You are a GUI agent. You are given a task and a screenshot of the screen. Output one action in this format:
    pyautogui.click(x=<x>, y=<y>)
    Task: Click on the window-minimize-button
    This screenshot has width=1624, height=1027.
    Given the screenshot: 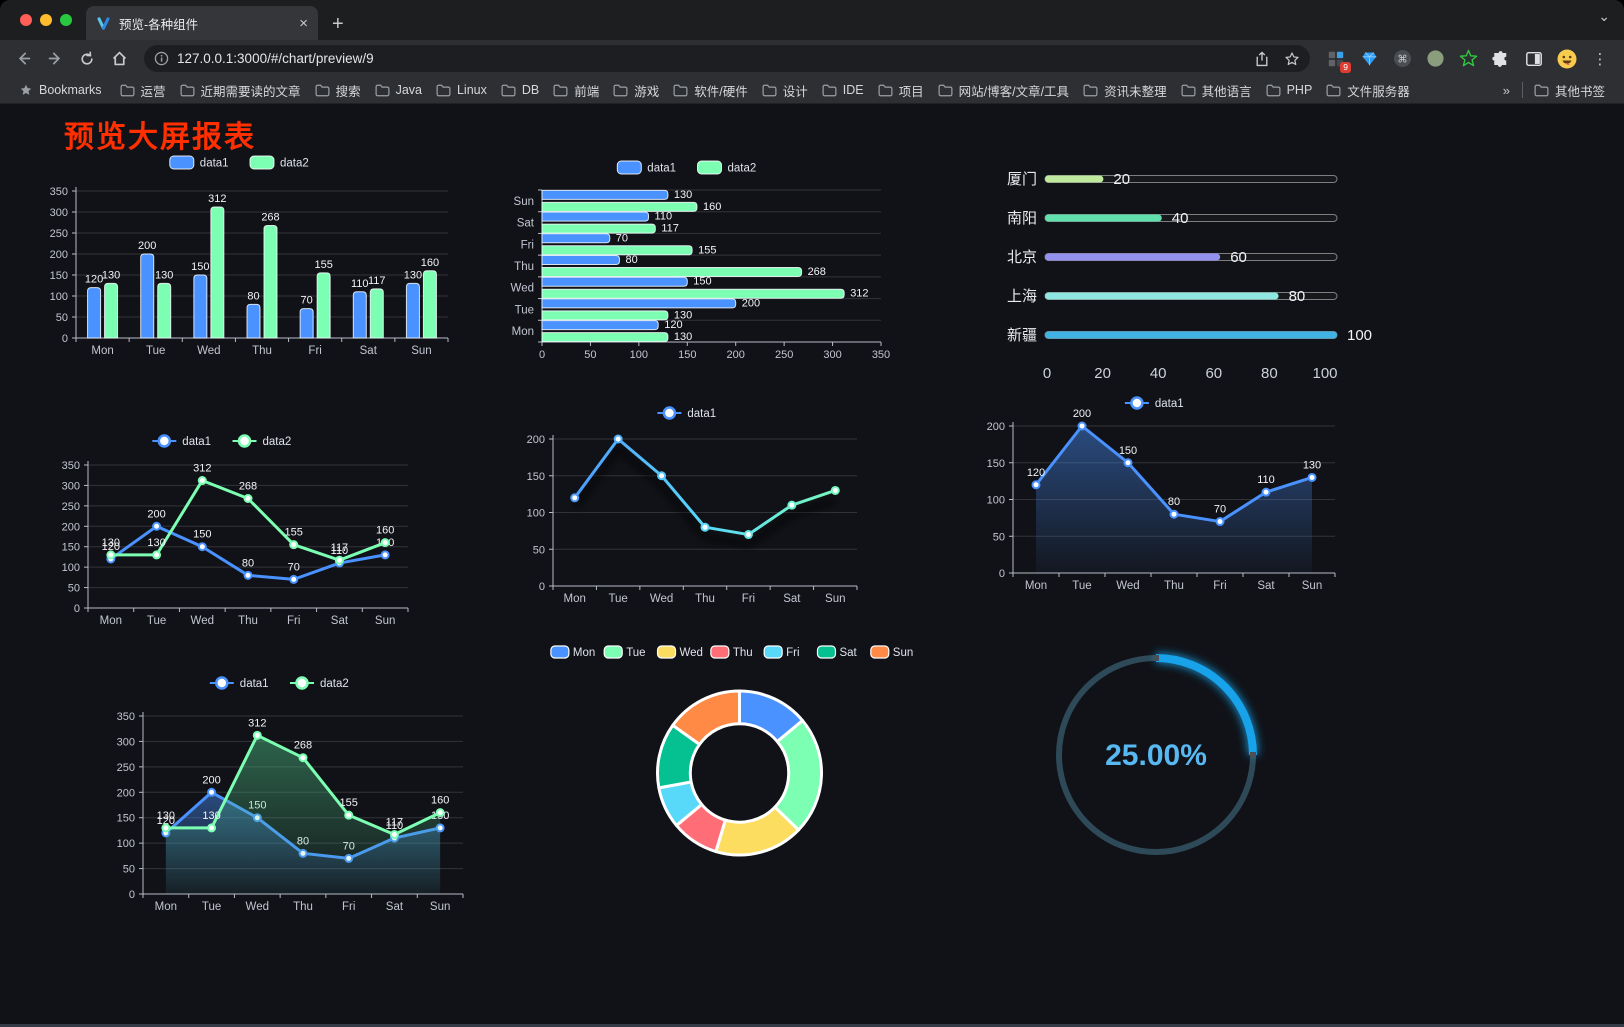 What is the action you would take?
    pyautogui.click(x=46, y=20)
    